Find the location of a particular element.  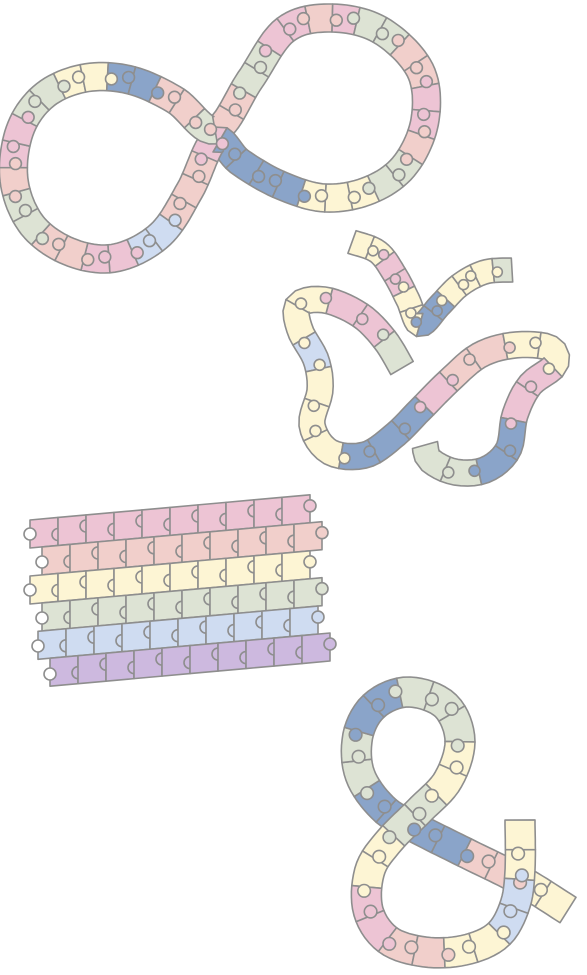

stacked-rows-puzzle-block is located at coordinates (180, 590).